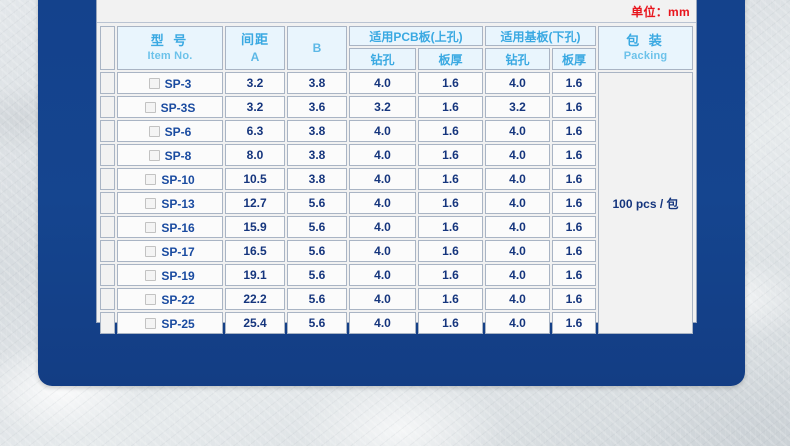  I want to click on col-subheader-pcb-drill: 钻孔, so click(382, 59).